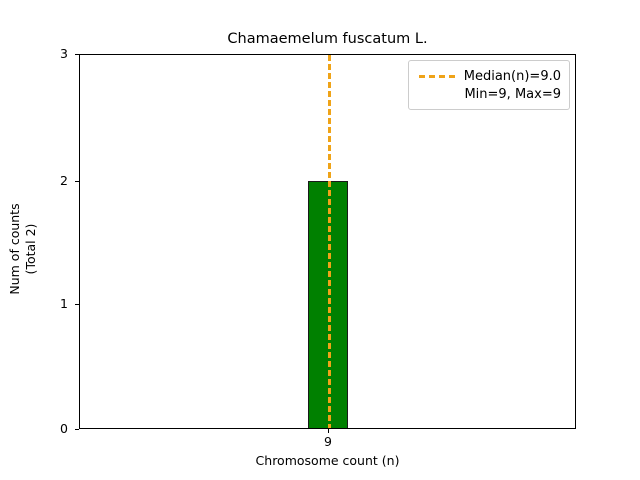 The width and height of the screenshot is (640, 480). Describe the element at coordinates (328, 441) in the screenshot. I see `x-tick-label-9: 9` at that location.